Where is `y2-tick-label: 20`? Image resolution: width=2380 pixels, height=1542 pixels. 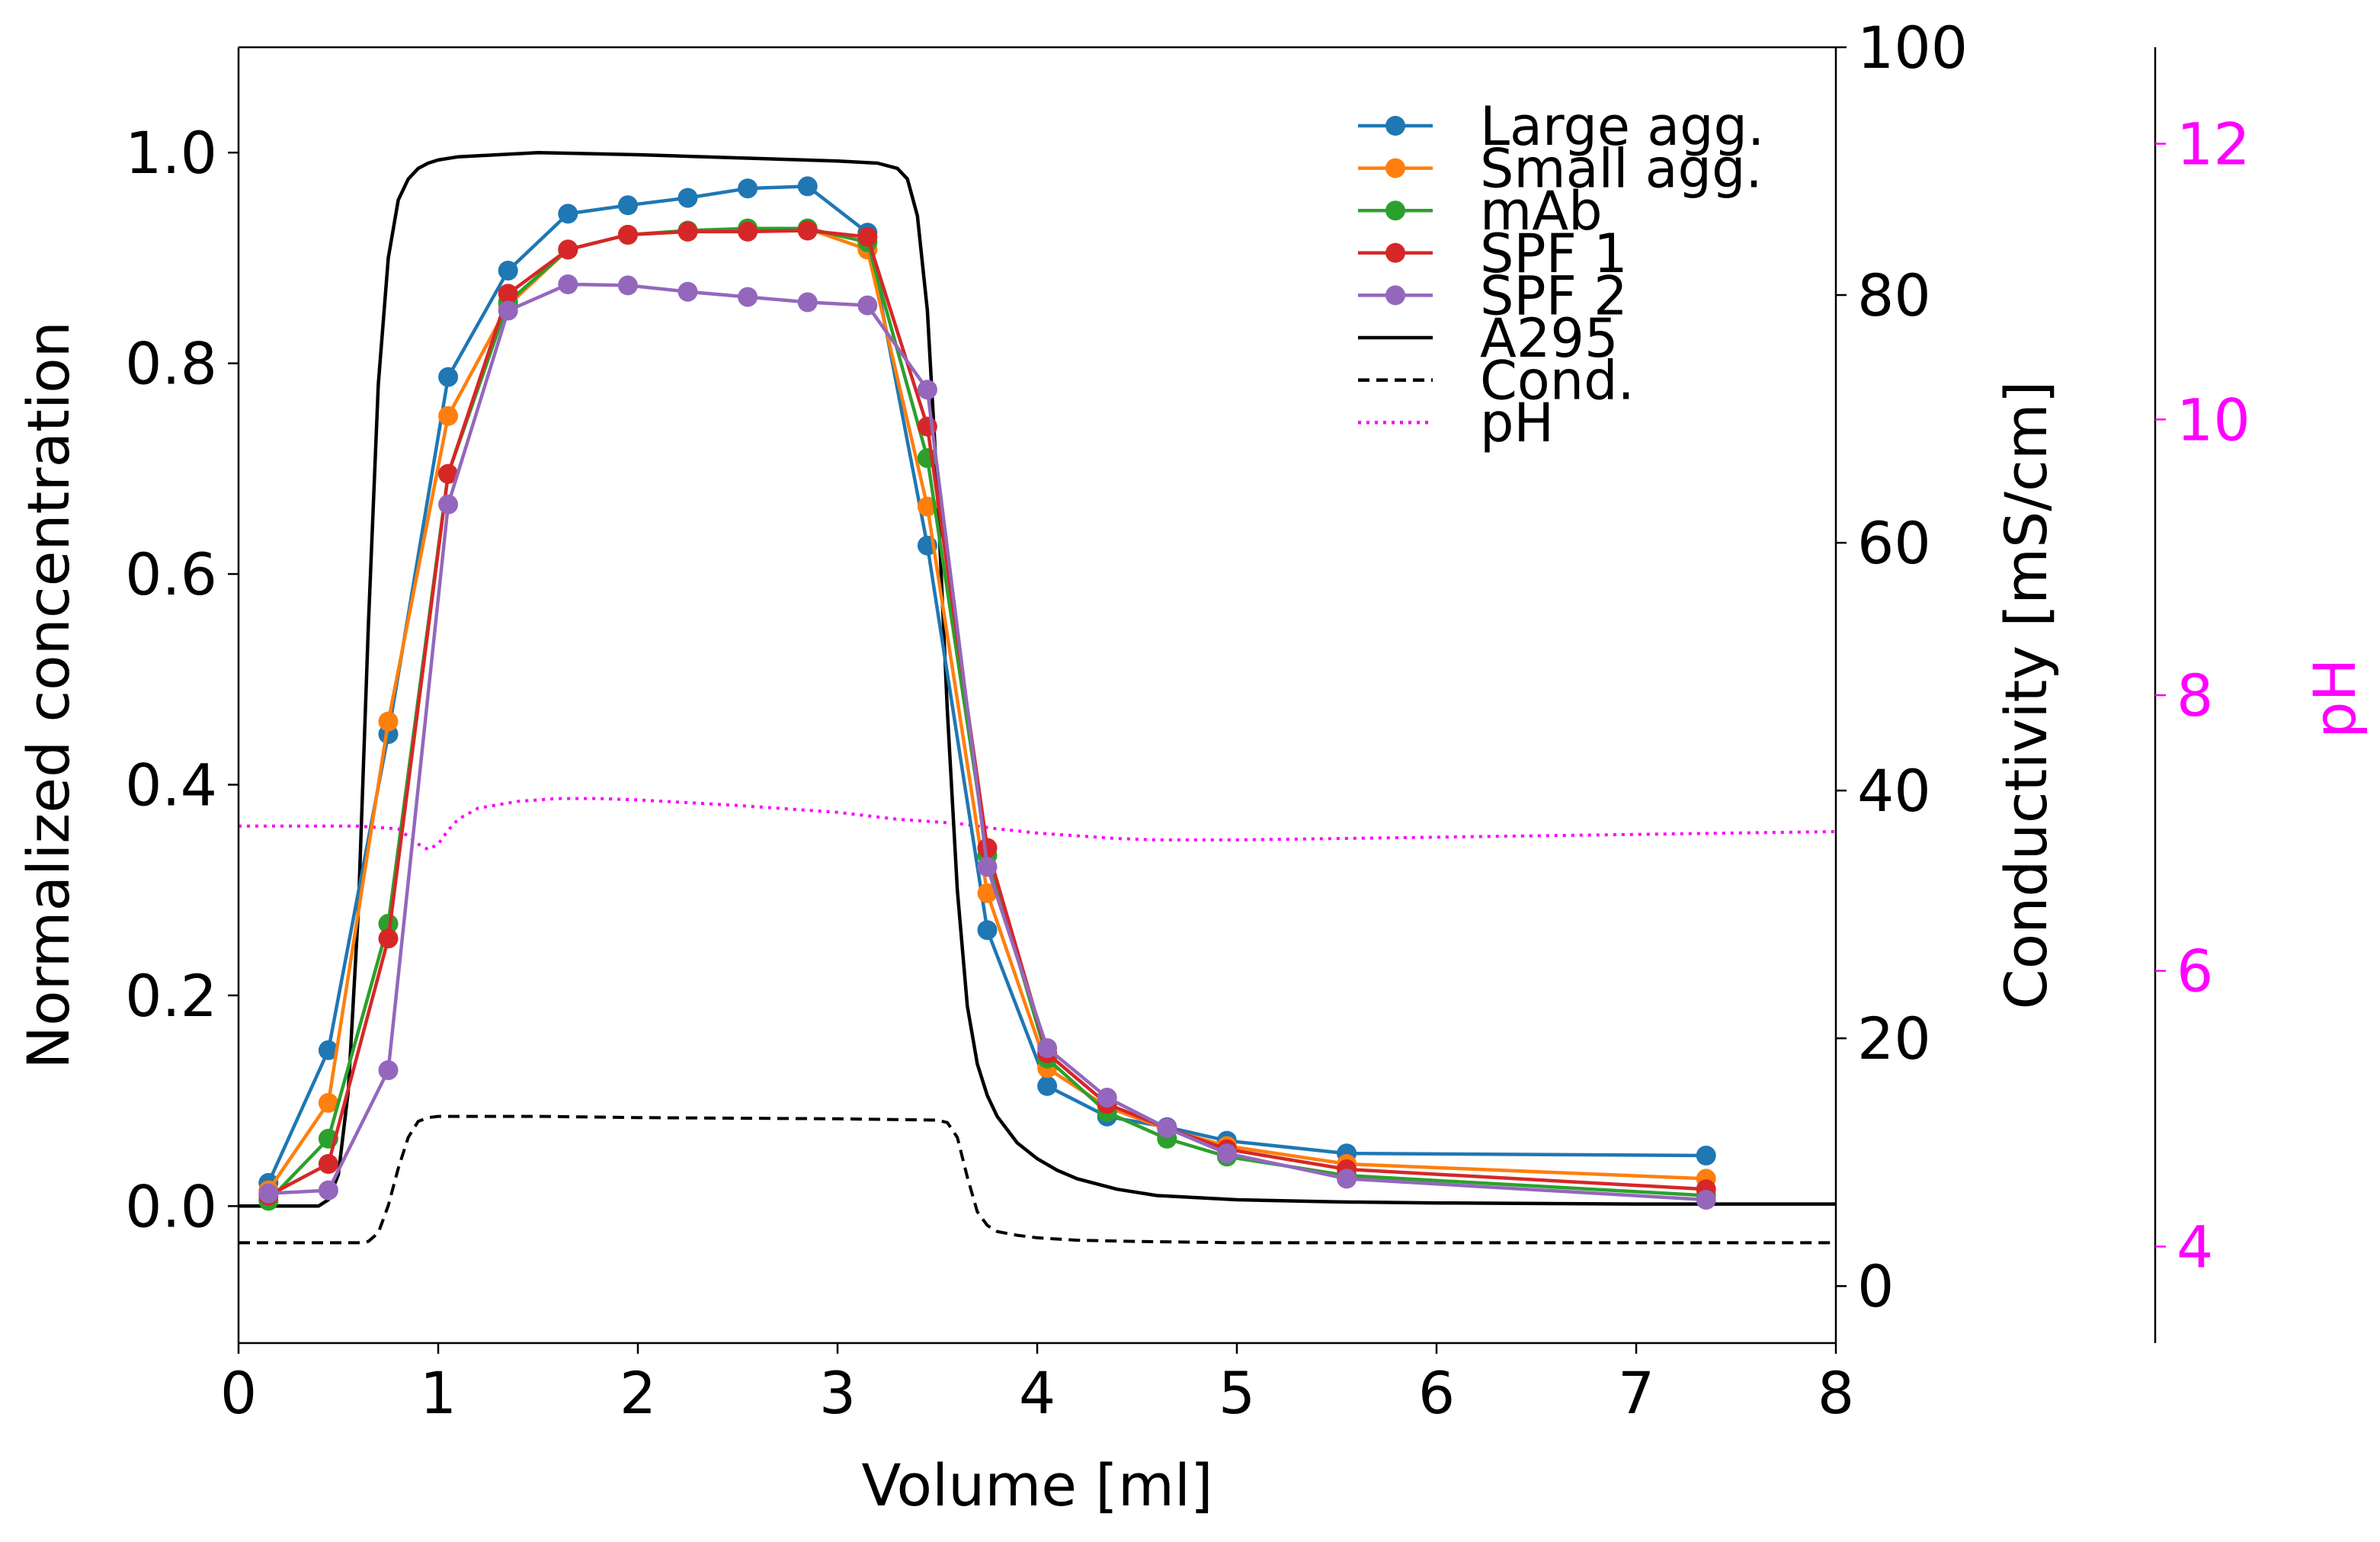
y2-tick-label: 20 is located at coordinates (1894, 1038).